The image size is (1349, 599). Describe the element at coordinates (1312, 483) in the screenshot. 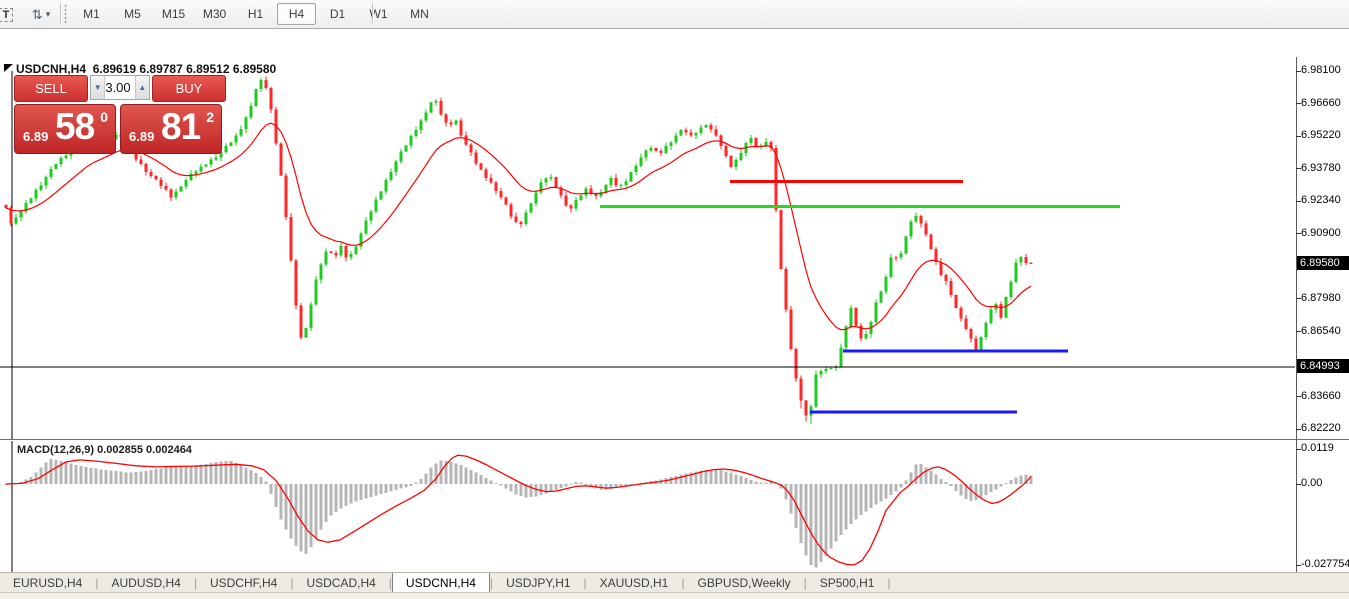

I see `macd-axis-label: 0.00` at that location.